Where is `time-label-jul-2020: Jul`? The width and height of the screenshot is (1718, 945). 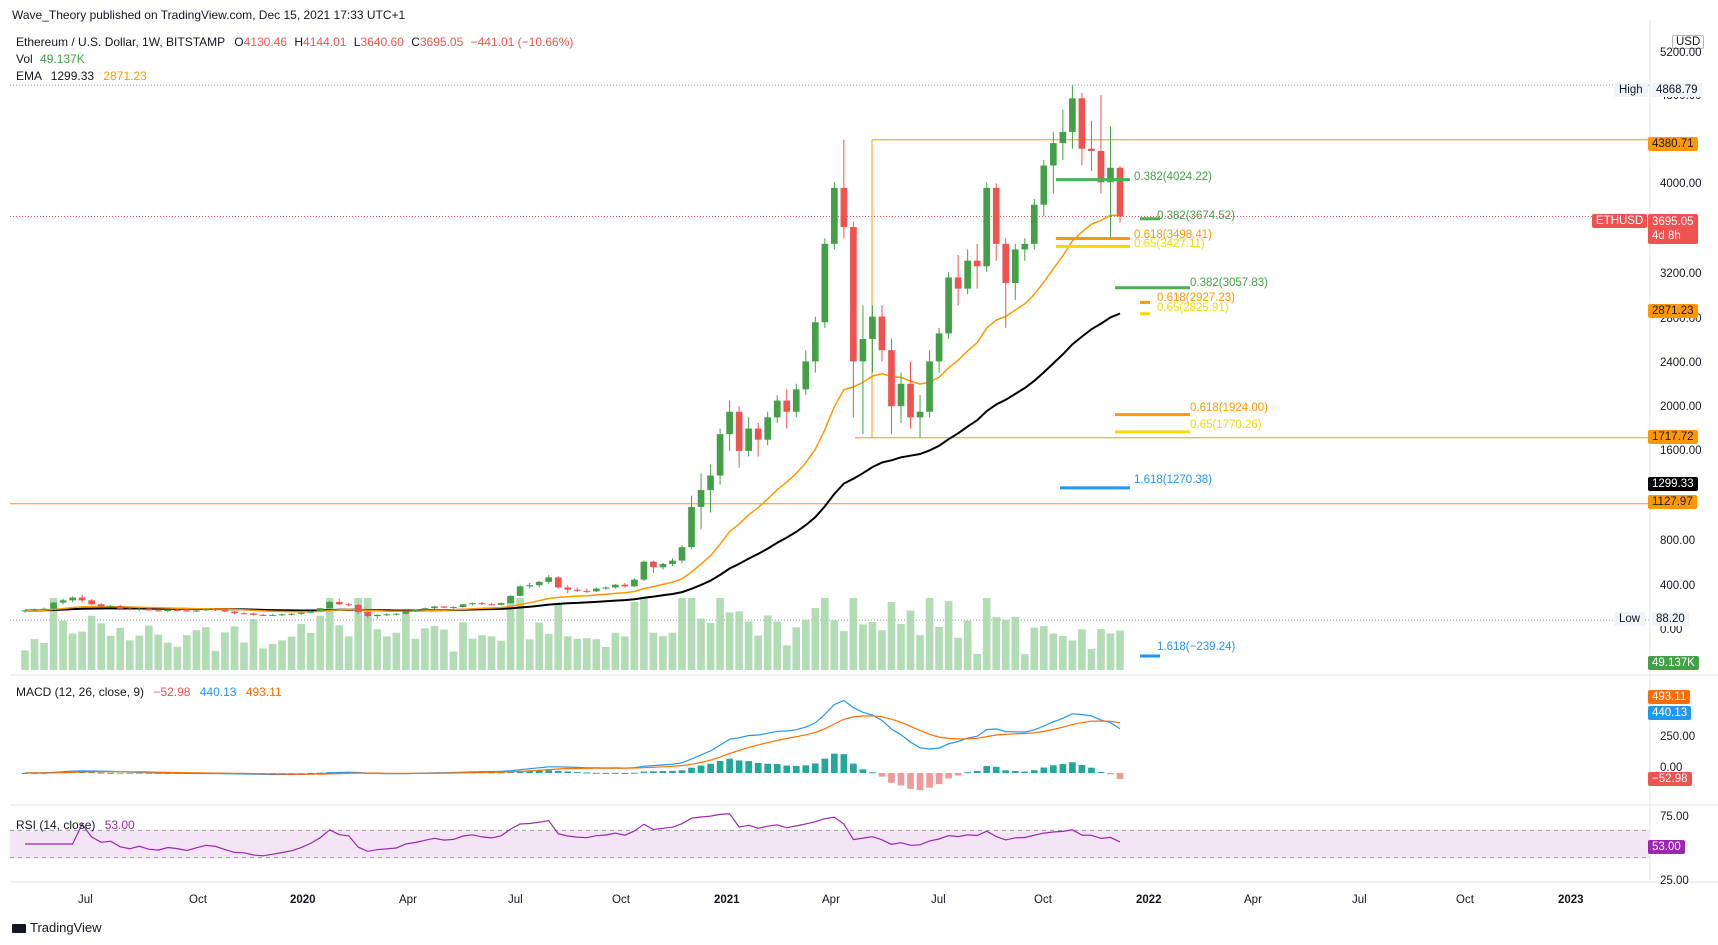 time-label-jul-2020: Jul is located at coordinates (515, 900).